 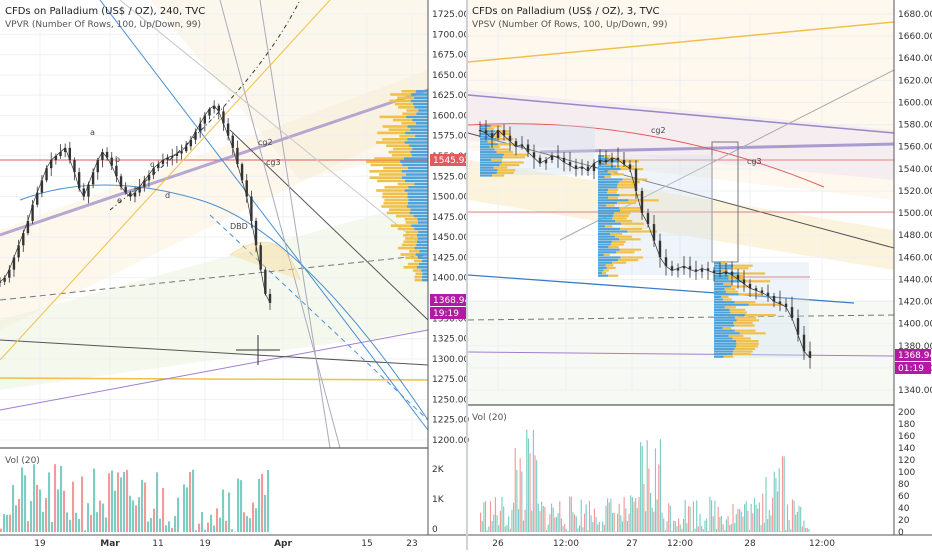 What do you see at coordinates (904, 497) in the screenshot?
I see `right-vol-tick-label: 60` at bounding box center [904, 497].